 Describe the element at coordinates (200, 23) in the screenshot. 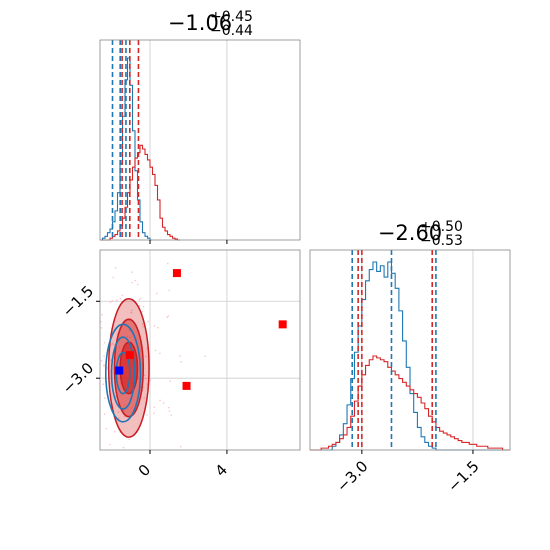

I see `title-param-1: −1.06` at that location.